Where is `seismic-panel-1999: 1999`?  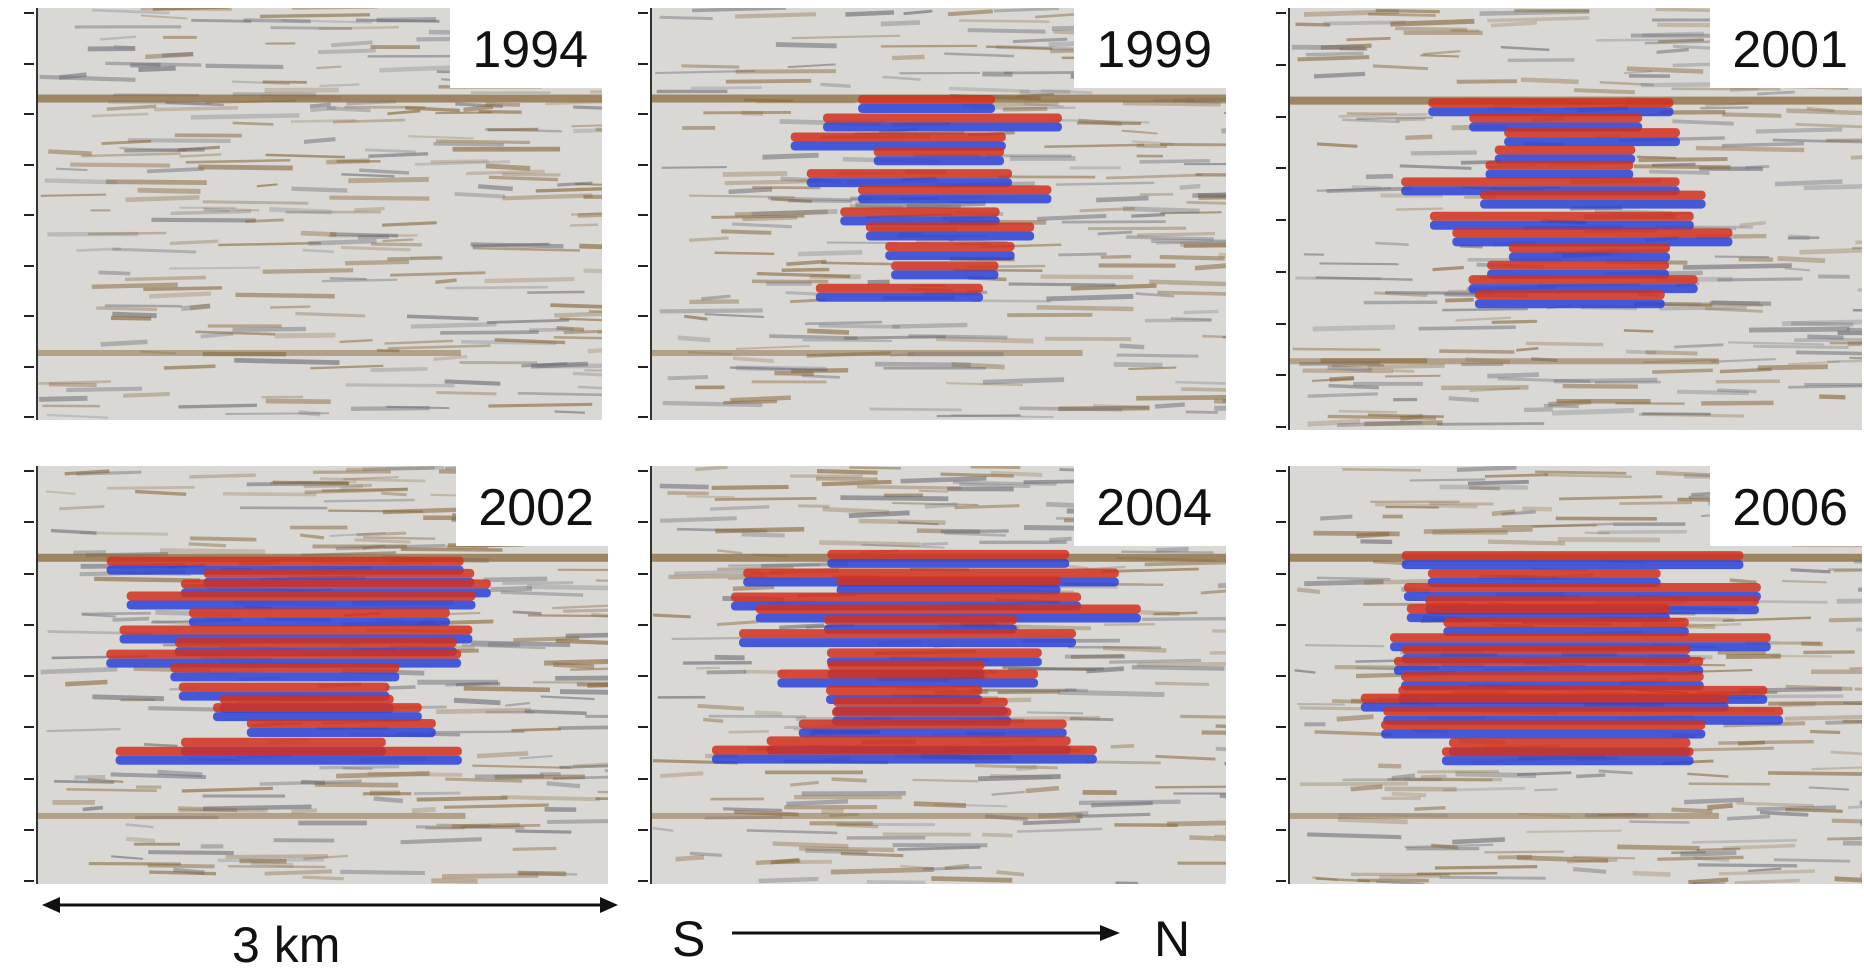 seismic-panel-1999: 1999 is located at coordinates (939, 214).